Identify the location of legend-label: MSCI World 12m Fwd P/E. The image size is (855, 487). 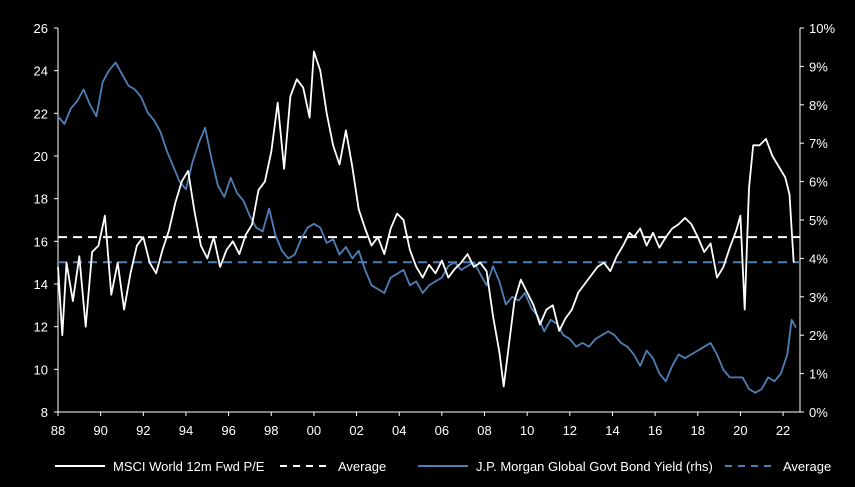
(189, 466).